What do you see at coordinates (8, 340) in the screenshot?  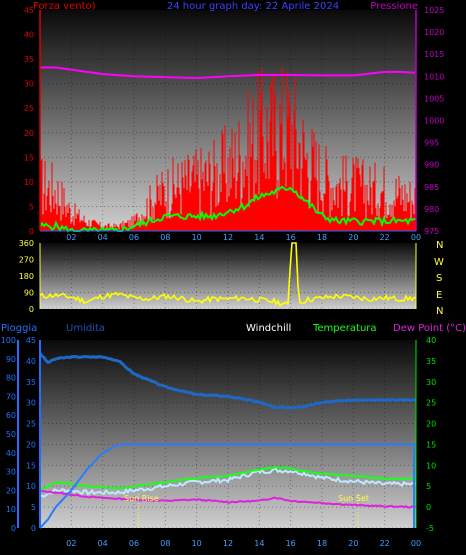 I see `humidity-tick-label: 100` at bounding box center [8, 340].